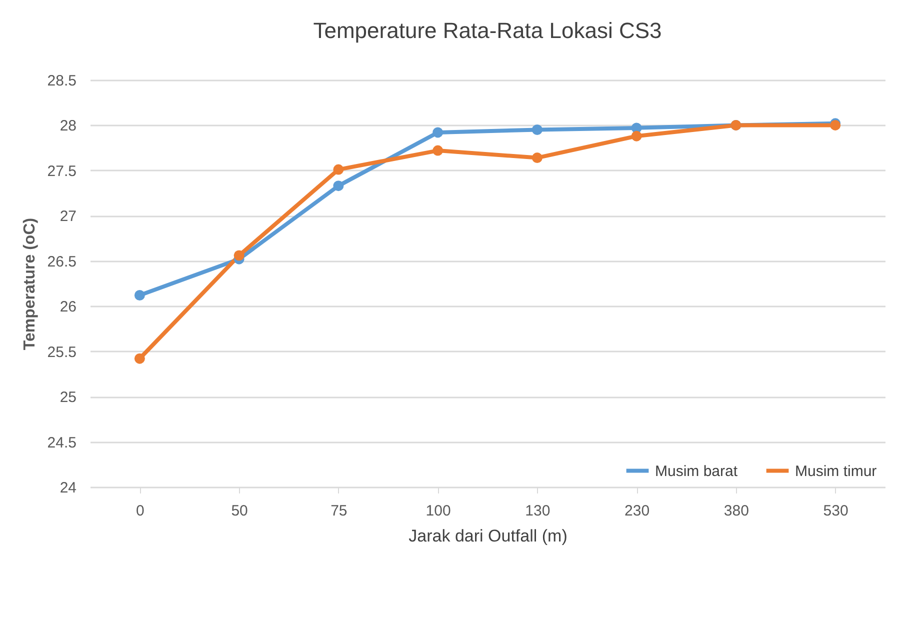 The width and height of the screenshot is (910, 618). What do you see at coordinates (61, 443) in the screenshot?
I see `y-tick-label: 24.5` at bounding box center [61, 443].